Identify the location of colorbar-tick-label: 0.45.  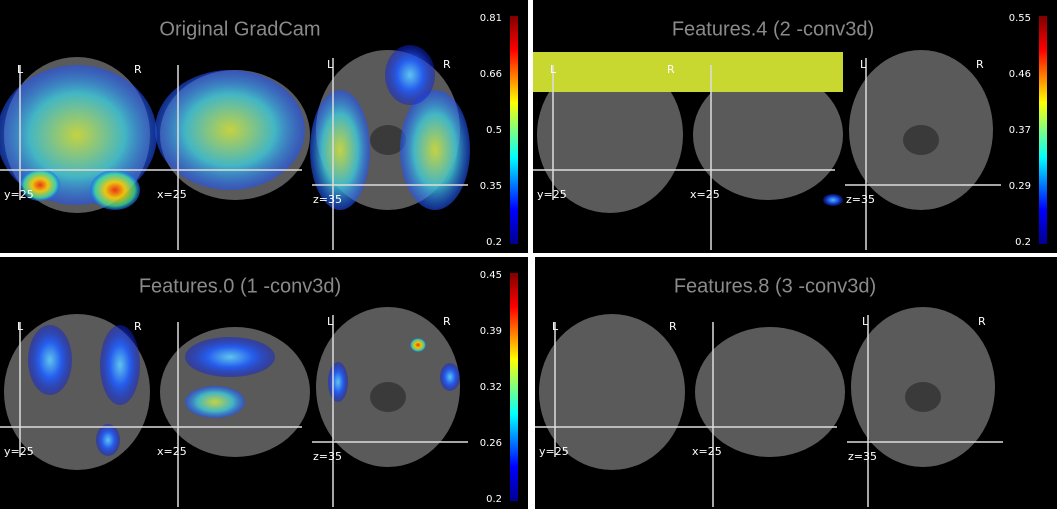
(491, 275).